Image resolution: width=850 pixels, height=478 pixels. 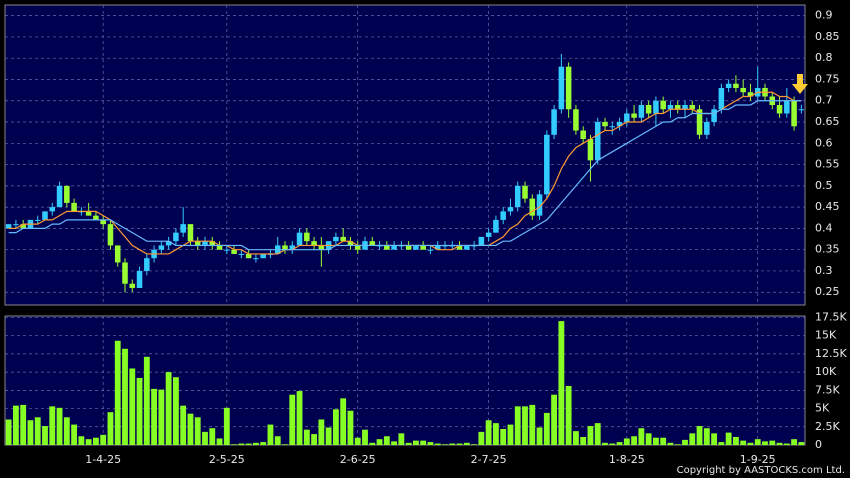 I want to click on y-tick-label: 0.85, so click(x=827, y=36).